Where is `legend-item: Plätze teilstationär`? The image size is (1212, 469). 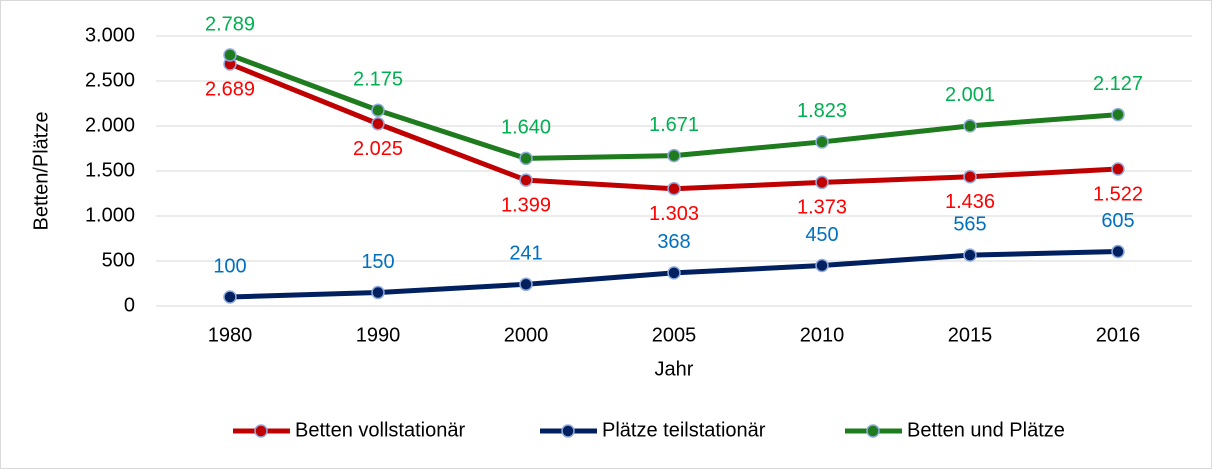 legend-item: Plätze teilstationär is located at coordinates (653, 430).